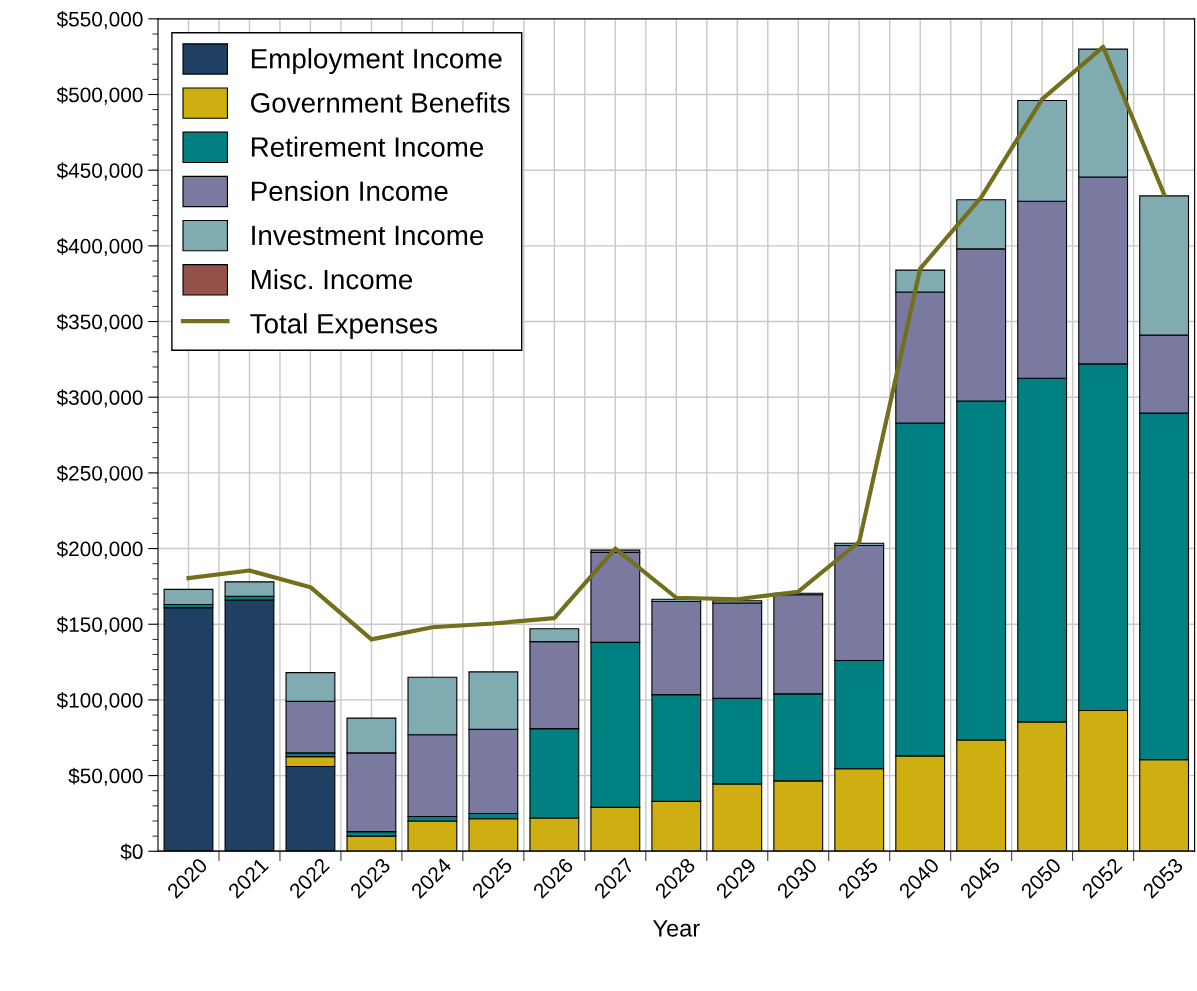 Image resolution: width=1197 pixels, height=991 pixels. Describe the element at coordinates (332, 279) in the screenshot. I see `legend-label: Misc. Income` at that location.